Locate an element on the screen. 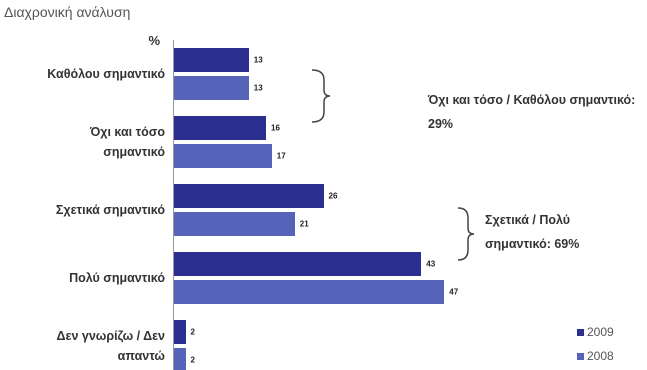 This screenshot has height=370, width=647. annotation: Σχετικά / Πολύ σημαντικό: 69% is located at coordinates (532, 232).